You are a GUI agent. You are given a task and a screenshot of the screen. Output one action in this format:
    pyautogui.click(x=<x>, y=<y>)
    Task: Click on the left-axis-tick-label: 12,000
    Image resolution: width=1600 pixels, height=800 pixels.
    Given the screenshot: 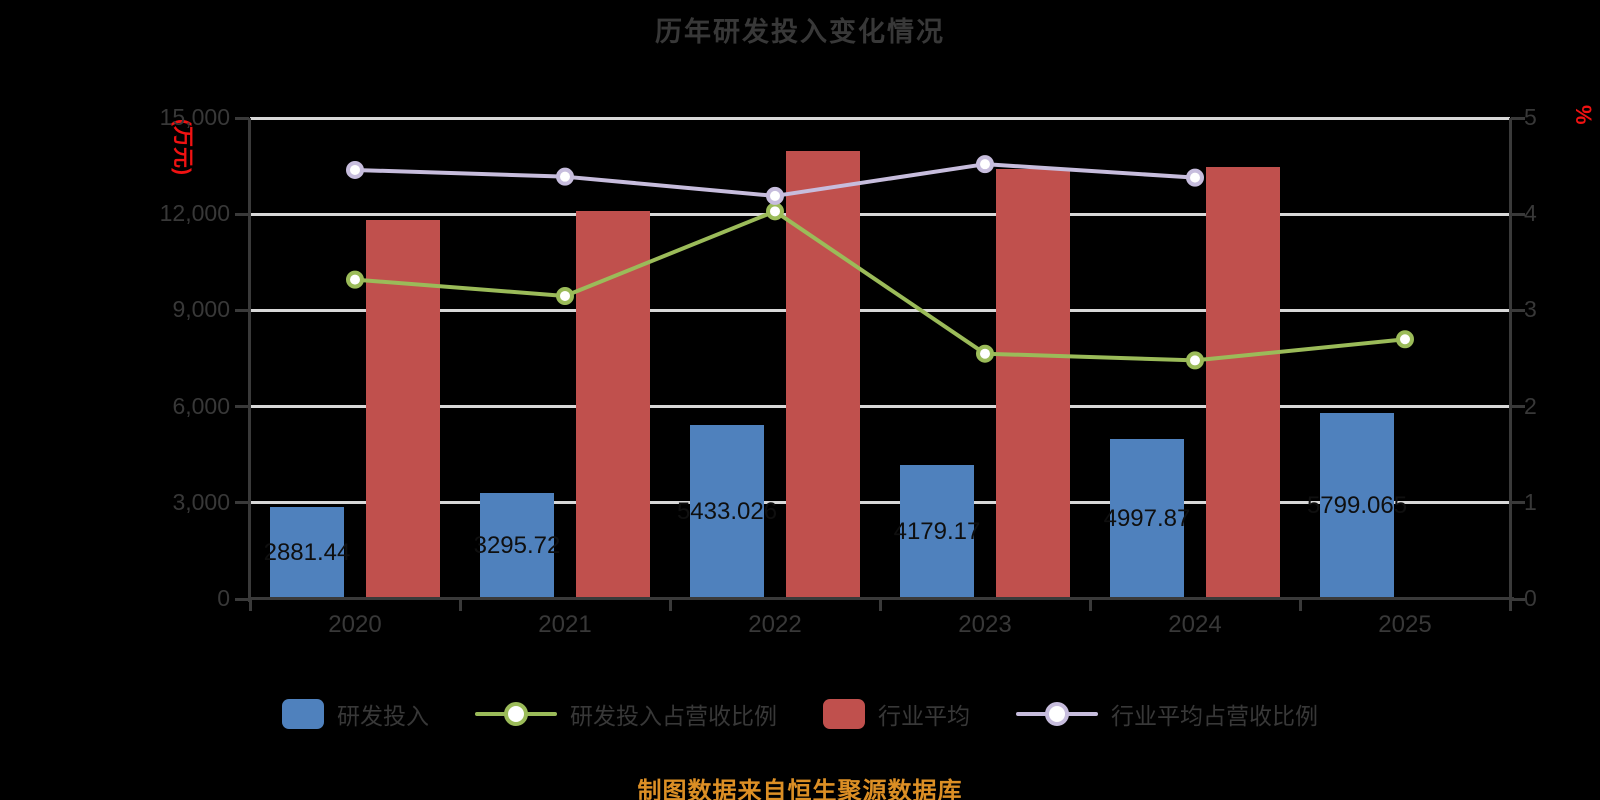 What is the action you would take?
    pyautogui.click(x=194, y=213)
    